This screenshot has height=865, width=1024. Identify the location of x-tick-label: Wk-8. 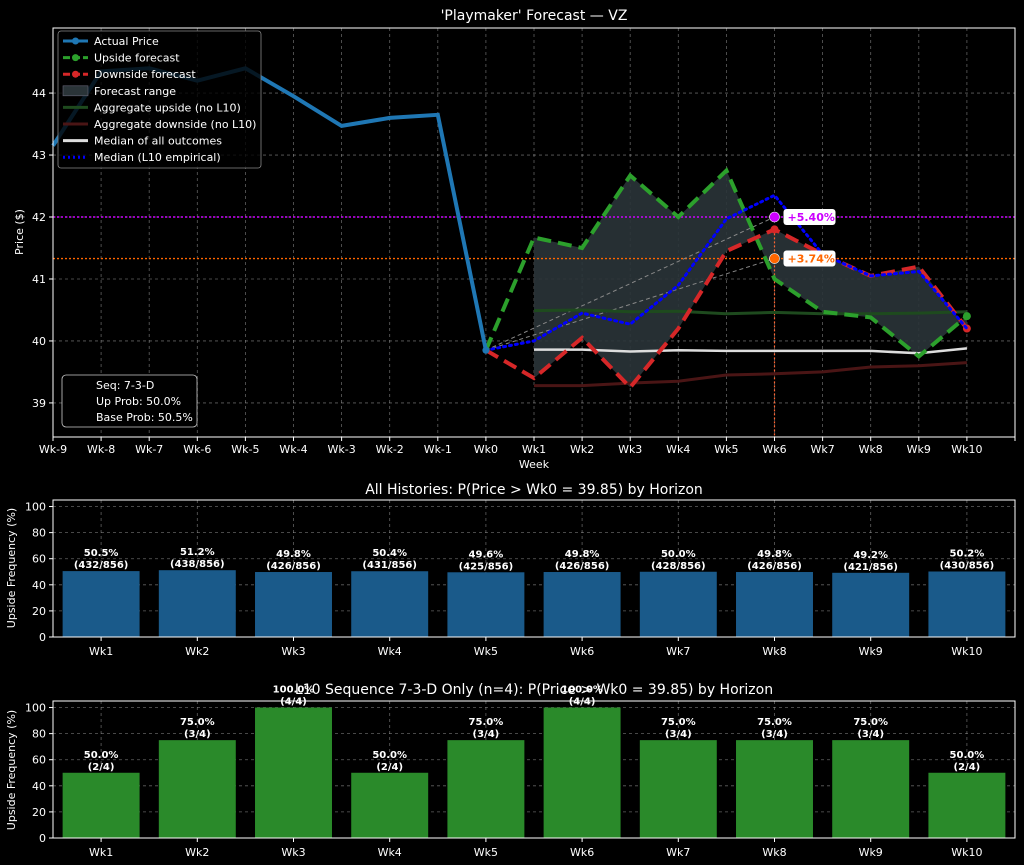
(101, 449).